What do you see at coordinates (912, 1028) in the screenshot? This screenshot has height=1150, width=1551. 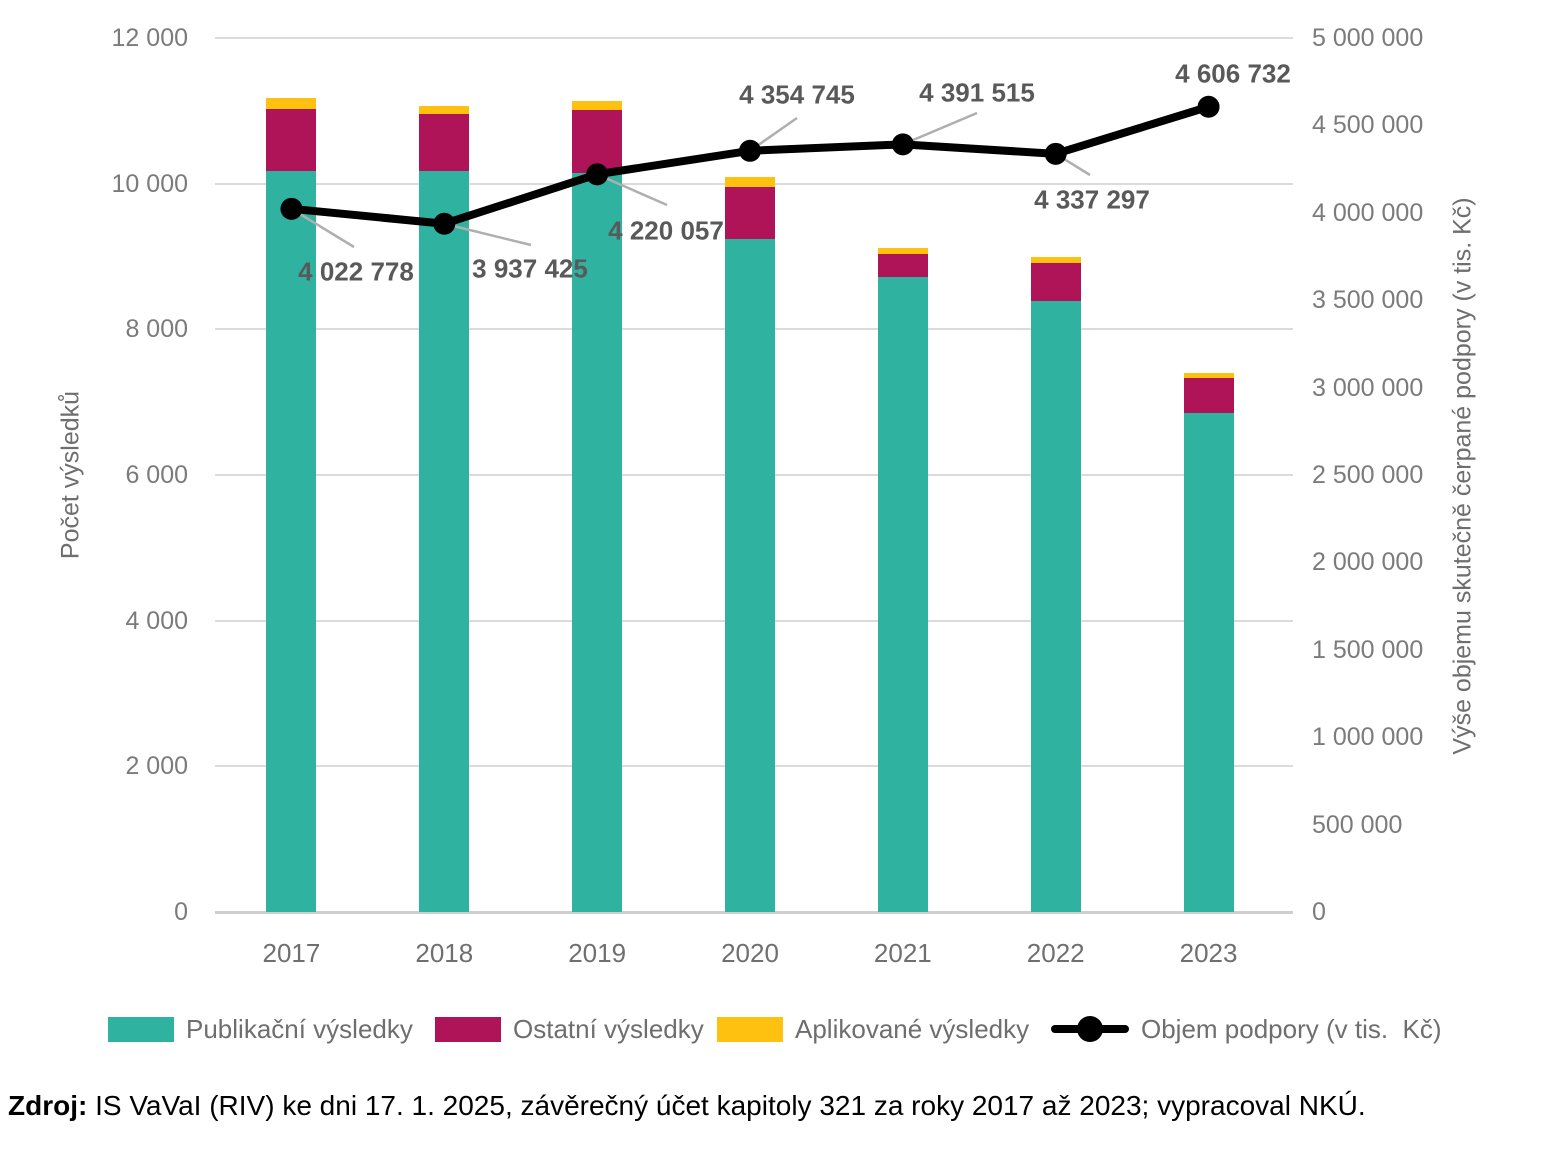 I see `legend-label-aplikovane: Aplikované výsledky` at bounding box center [912, 1028].